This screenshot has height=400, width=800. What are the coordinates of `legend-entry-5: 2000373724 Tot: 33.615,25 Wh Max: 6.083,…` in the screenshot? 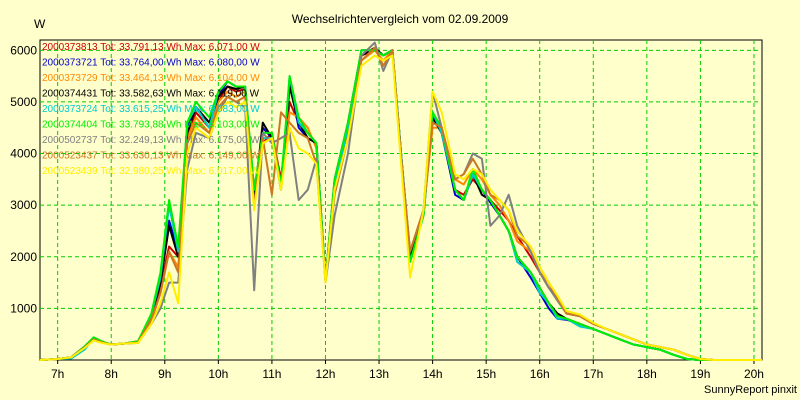 It's located at (151, 109).